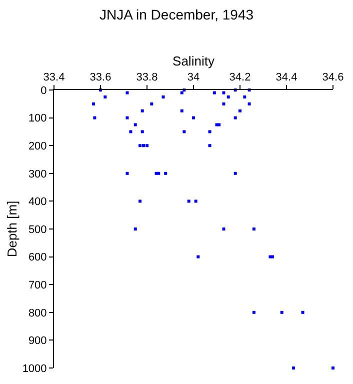  I want to click on x-tick-label: 33.6, so click(101, 78).